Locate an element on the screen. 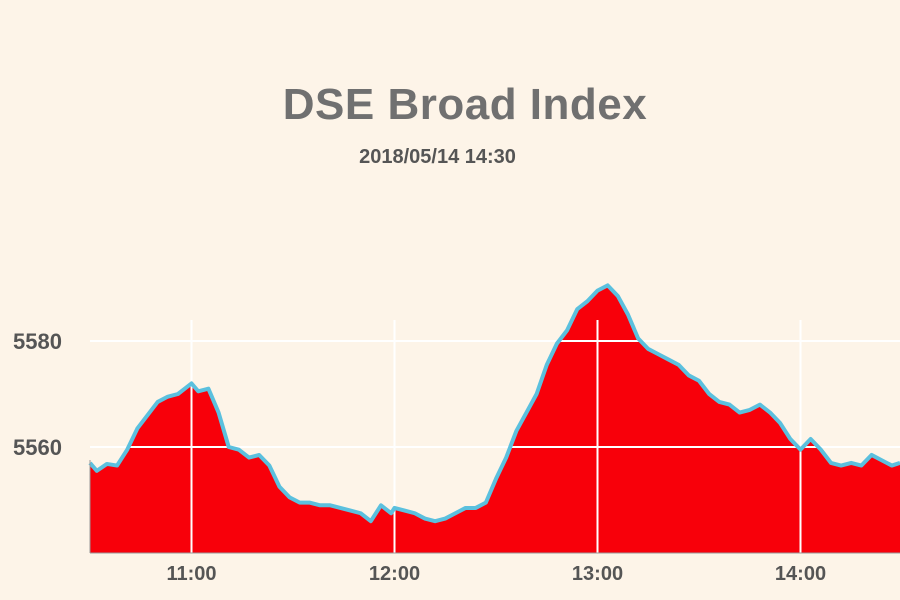 The height and width of the screenshot is (600, 900). chart-title: DSE Broad Index is located at coordinates (465, 104).